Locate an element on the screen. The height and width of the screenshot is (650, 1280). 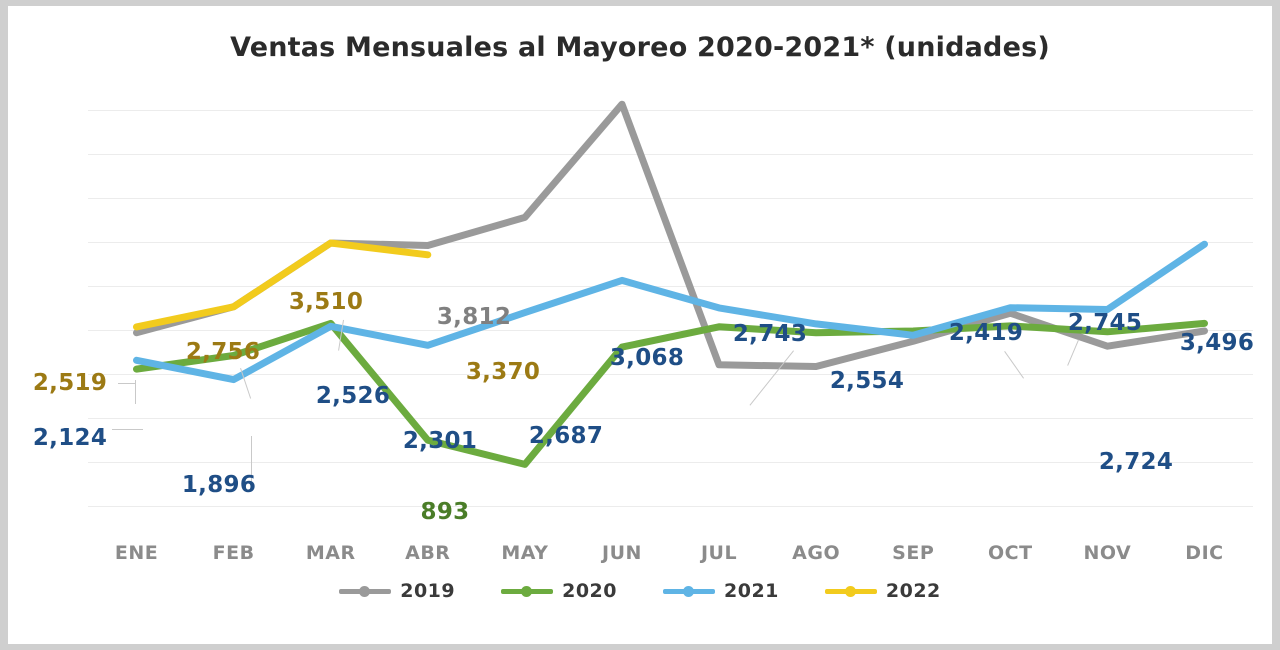
x-tick-feb: FEB is located at coordinates (233, 553).